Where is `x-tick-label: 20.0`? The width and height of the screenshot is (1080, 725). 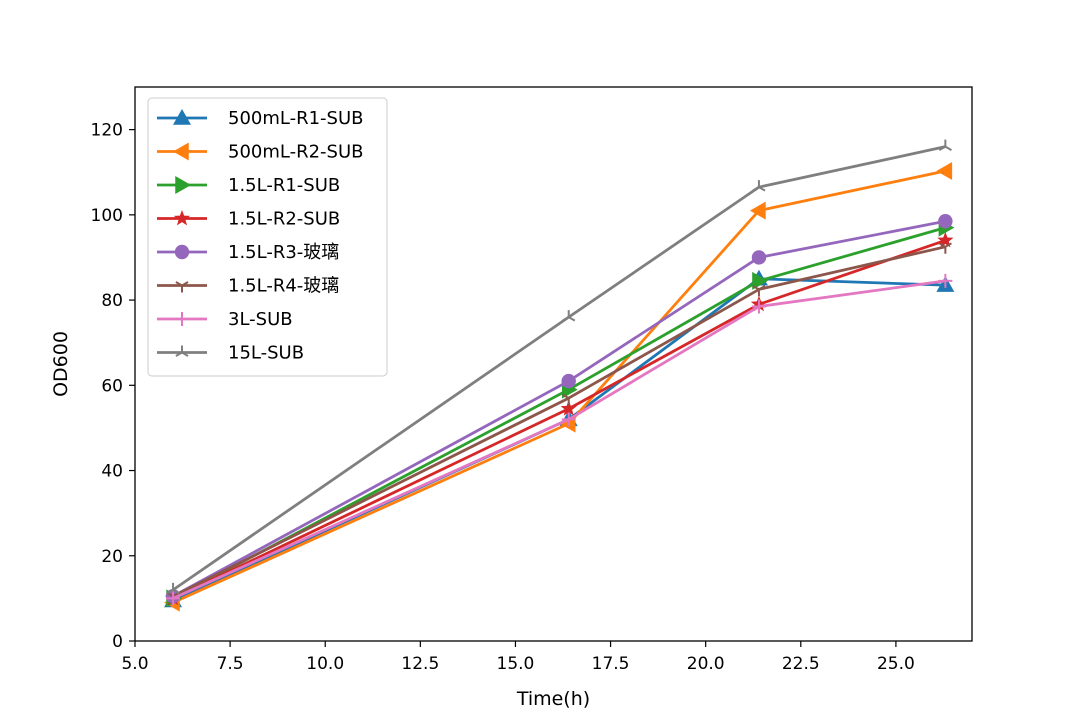 x-tick-label: 20.0 is located at coordinates (706, 664).